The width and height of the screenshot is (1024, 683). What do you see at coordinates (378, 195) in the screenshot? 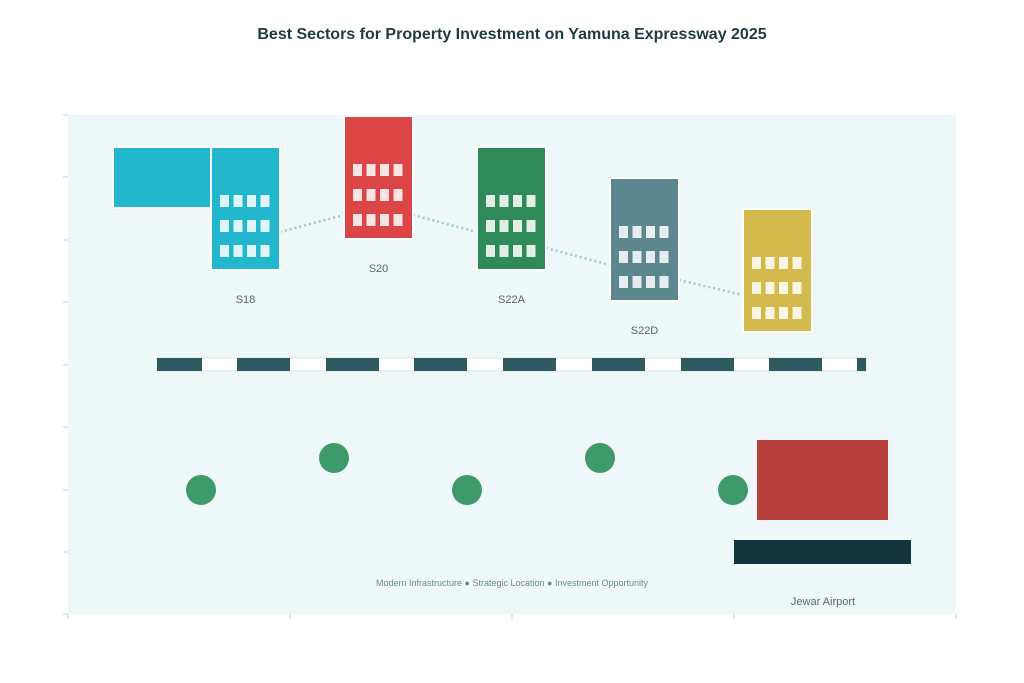
I see `building-s20: S20` at bounding box center [378, 195].